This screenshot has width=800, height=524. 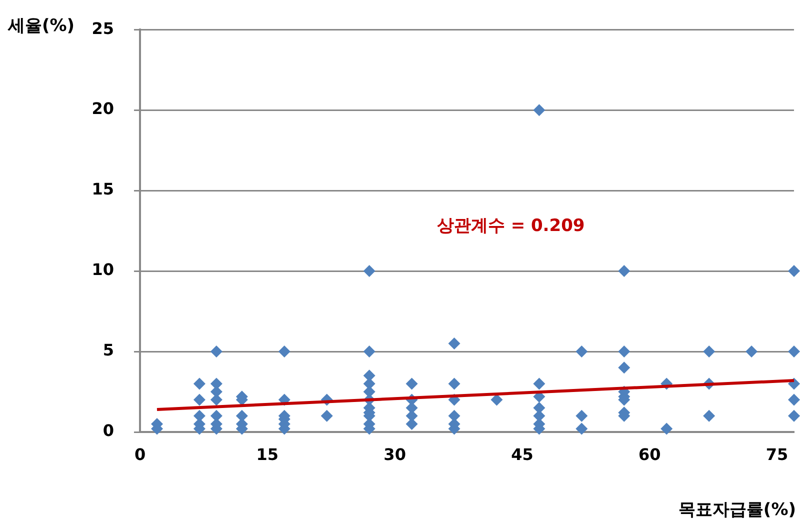 I want to click on annotation: 상관계수 = 0.209, so click(x=510, y=226).